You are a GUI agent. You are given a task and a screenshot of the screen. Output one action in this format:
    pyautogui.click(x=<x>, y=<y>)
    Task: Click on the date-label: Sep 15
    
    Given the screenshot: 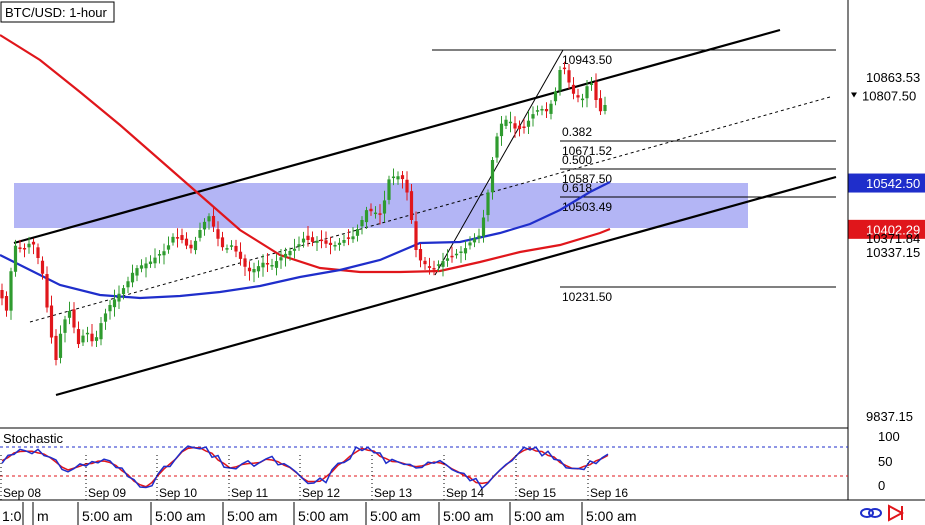 What is the action you would take?
    pyautogui.click(x=537, y=493)
    